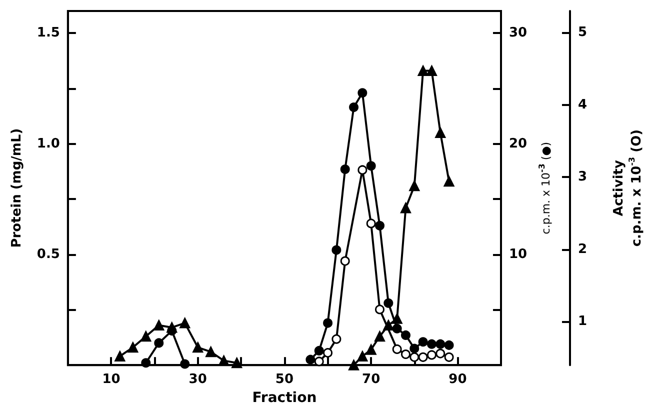 This screenshot has height=410, width=654. I want to click on y3-tick-label: 5, so click(583, 32).